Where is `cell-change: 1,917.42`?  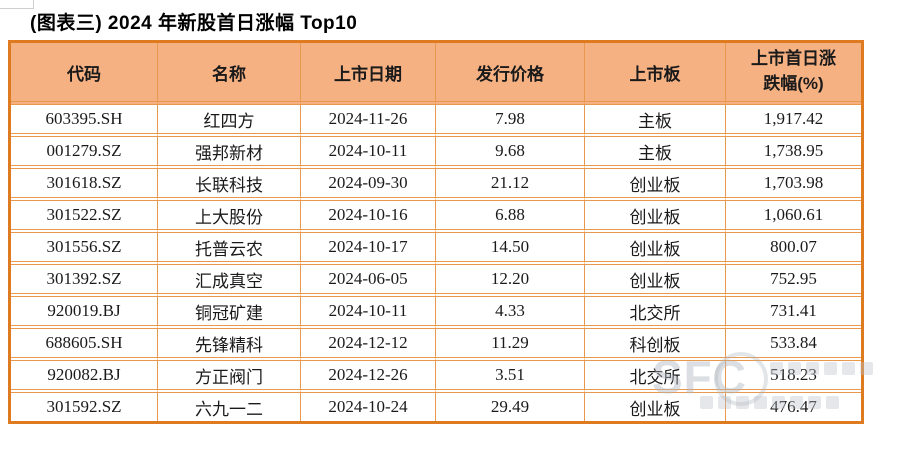 cell-change: 1,917.42 is located at coordinates (793, 121).